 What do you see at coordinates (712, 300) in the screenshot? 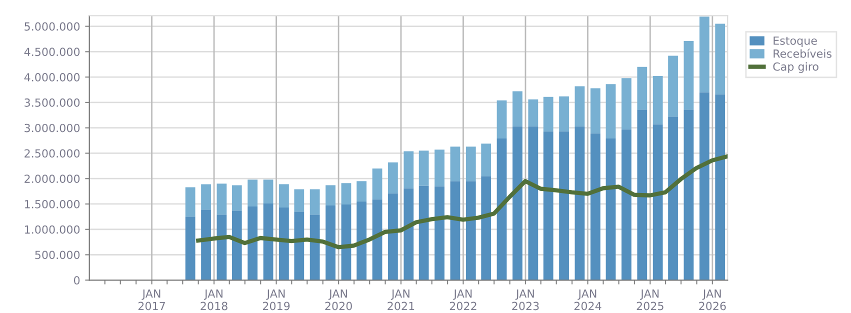
I see `x-tick-label: JAN 2026` at bounding box center [712, 300].